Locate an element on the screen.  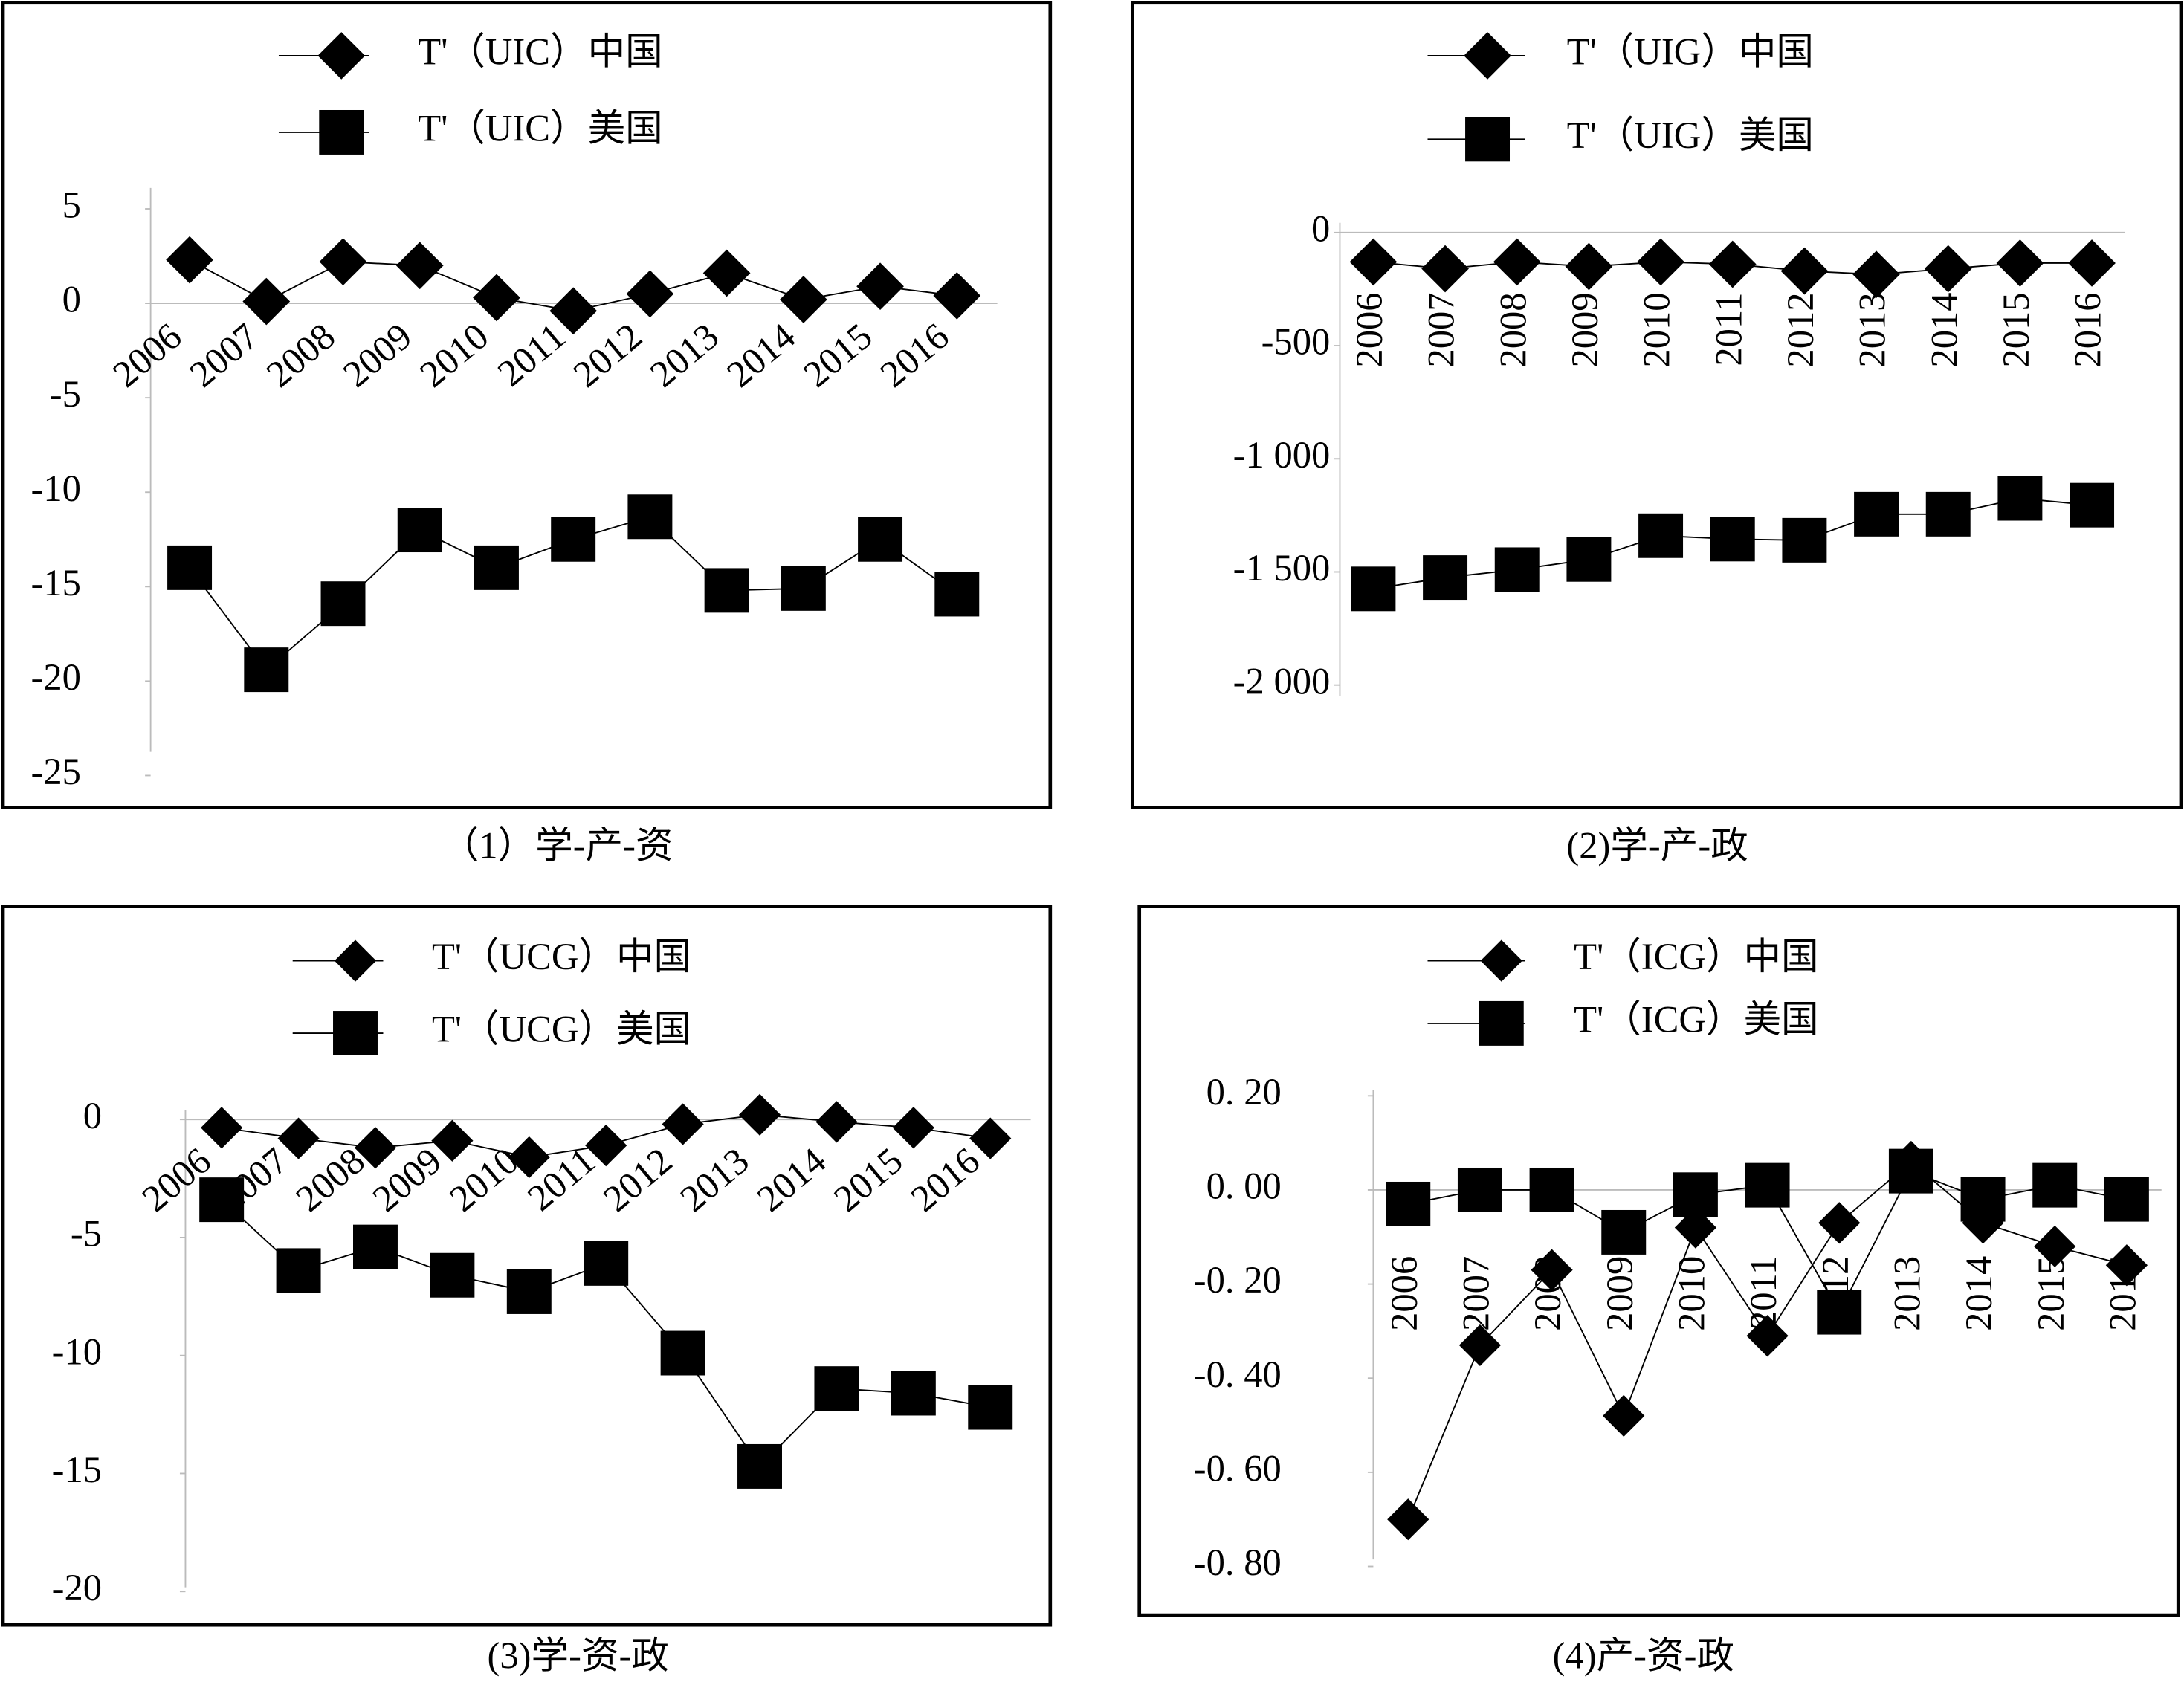
y-tick-label: 5 is located at coordinates (71, 205).